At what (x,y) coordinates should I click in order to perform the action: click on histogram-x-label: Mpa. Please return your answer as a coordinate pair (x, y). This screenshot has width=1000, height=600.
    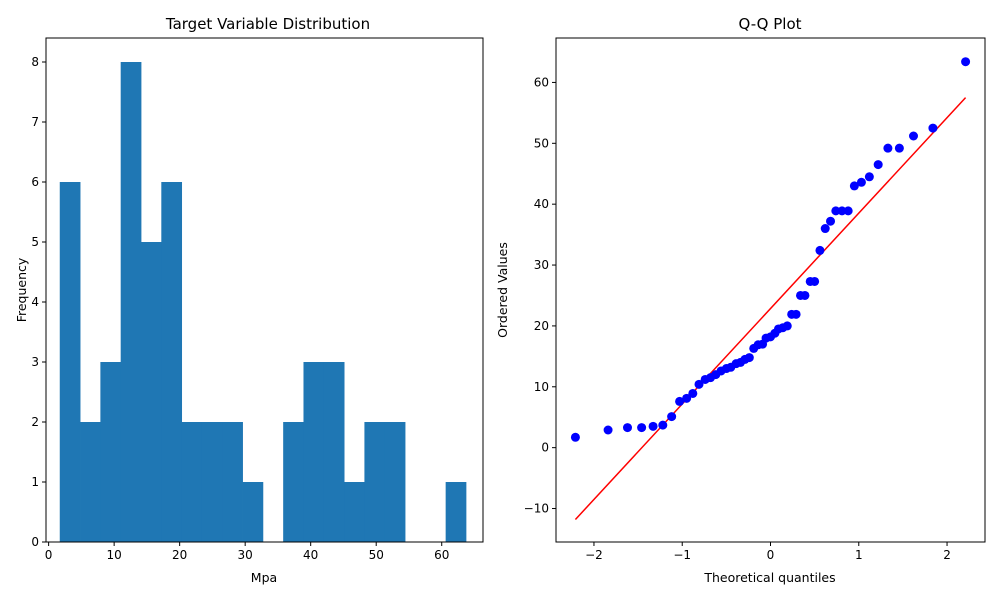
    Looking at the image, I should click on (264, 577).